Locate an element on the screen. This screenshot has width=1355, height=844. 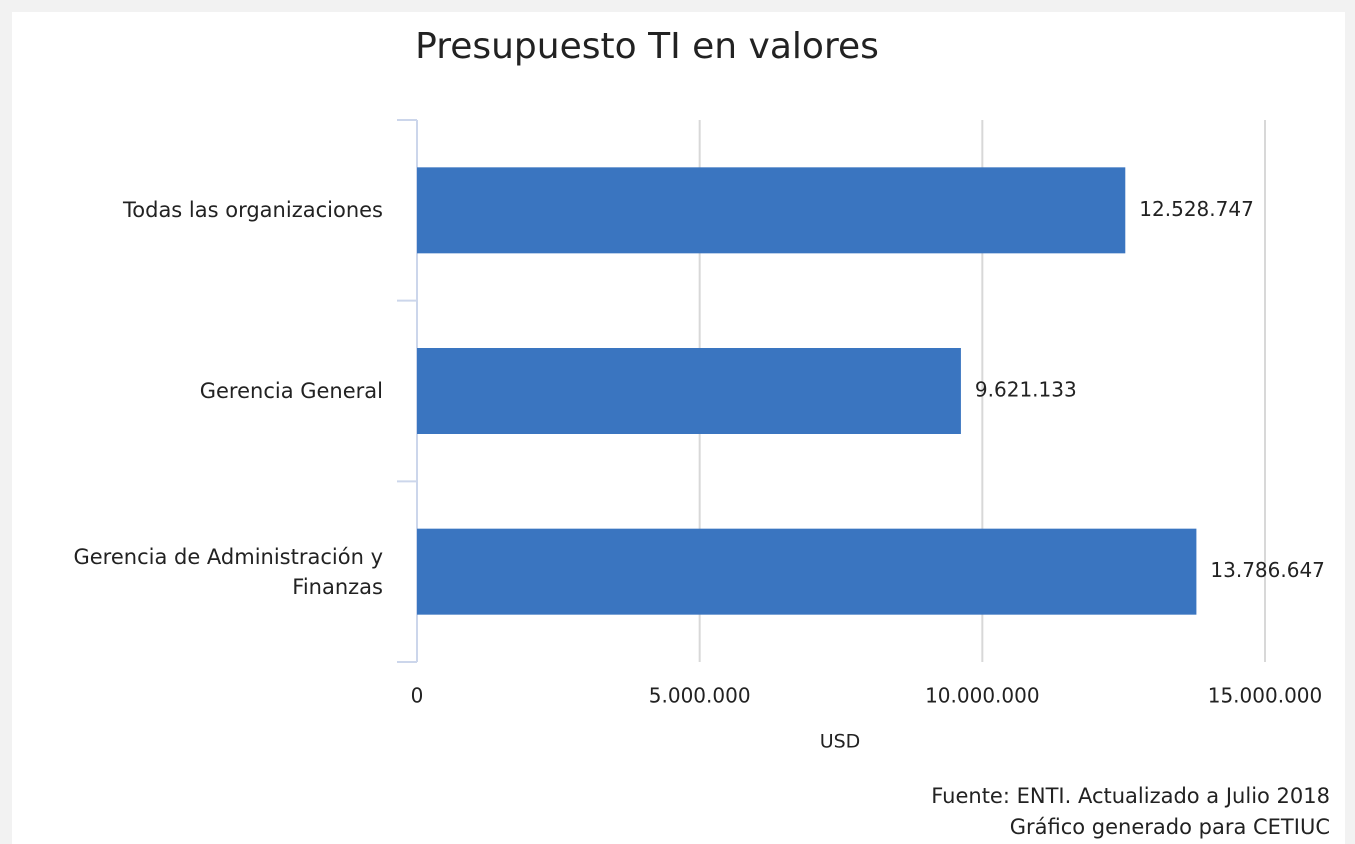
data-label: 12.528.747 is located at coordinates (1196, 209).